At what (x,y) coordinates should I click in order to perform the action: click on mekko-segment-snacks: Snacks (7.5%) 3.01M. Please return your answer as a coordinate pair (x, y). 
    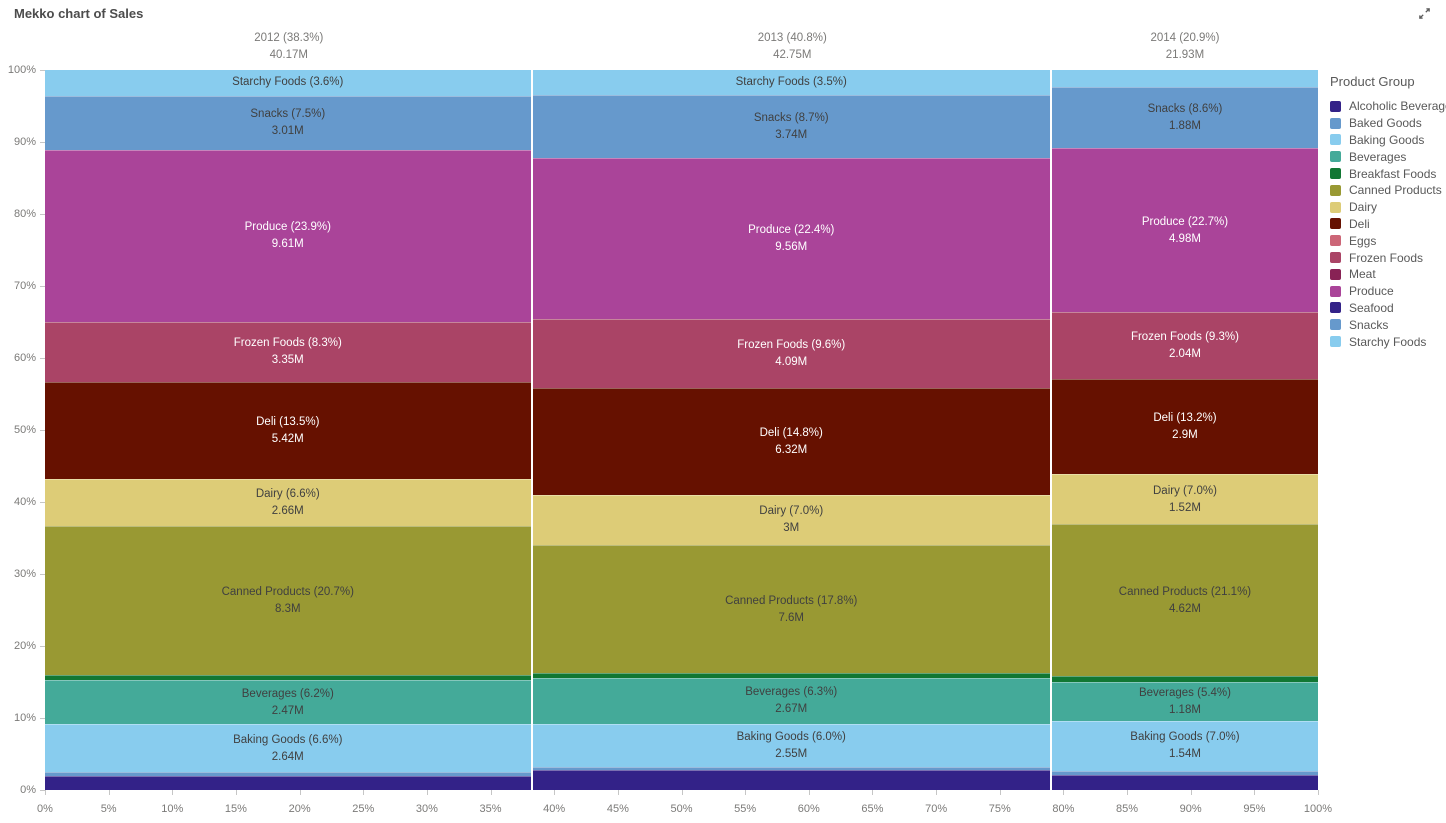
    Looking at the image, I should click on (288, 122).